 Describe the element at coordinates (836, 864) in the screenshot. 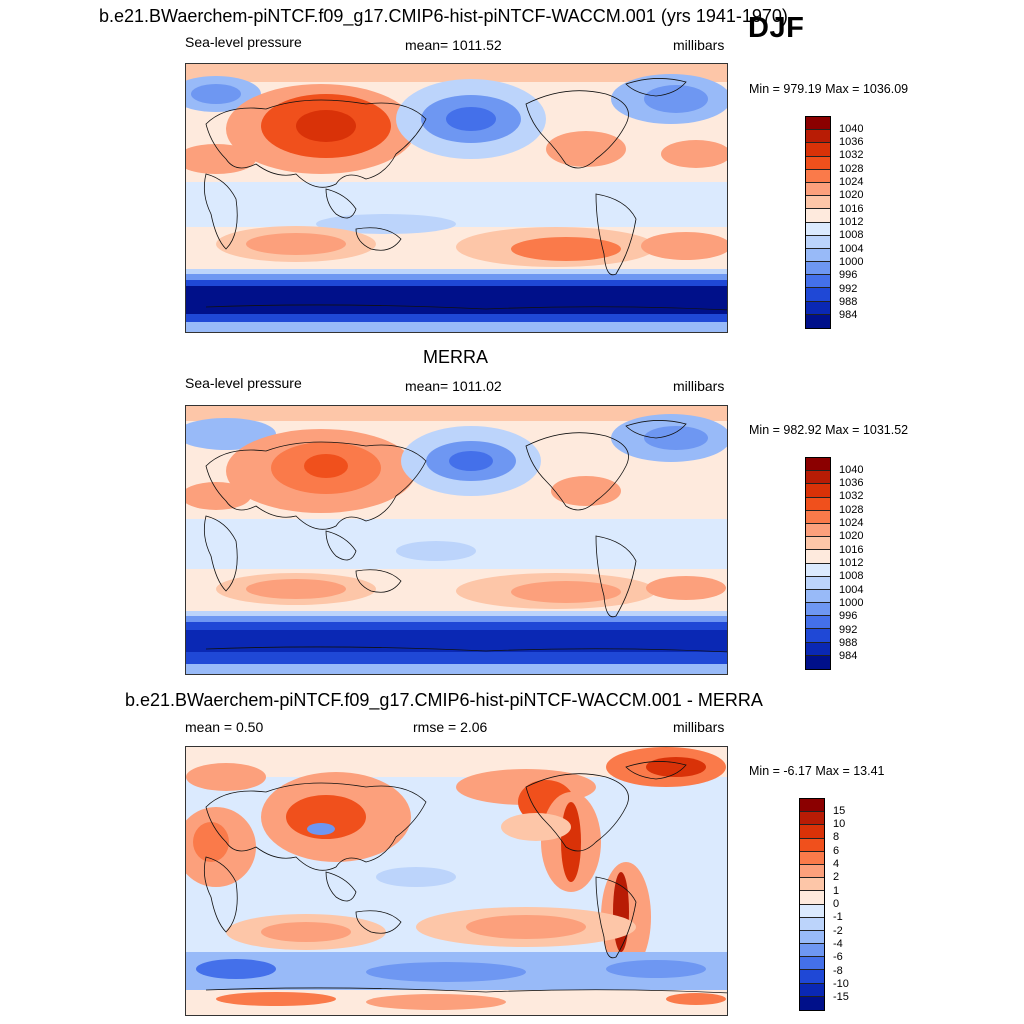

I see `colorbar-tick-label: 4` at that location.